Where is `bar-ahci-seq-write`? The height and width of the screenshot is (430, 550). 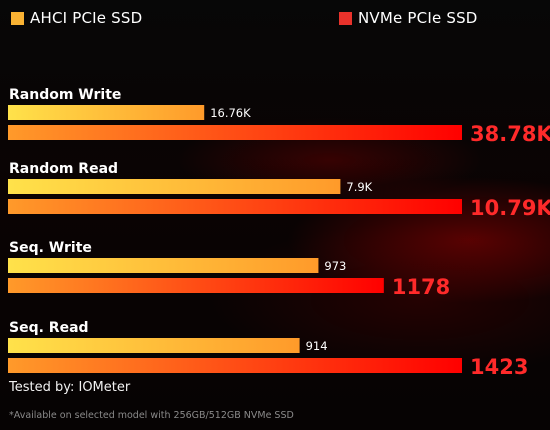 bar-ahci-seq-write is located at coordinates (163, 265).